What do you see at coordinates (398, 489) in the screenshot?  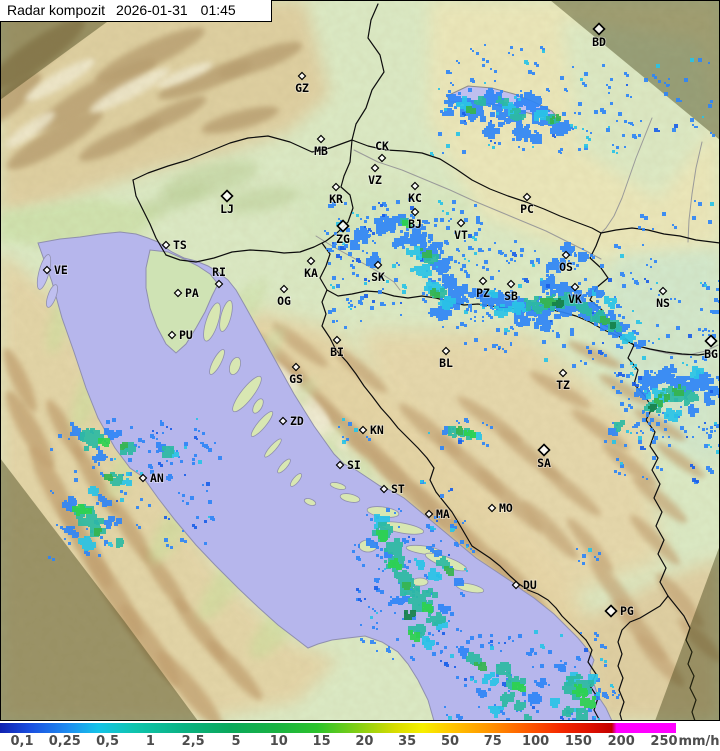 I see `station-label: ST` at bounding box center [398, 489].